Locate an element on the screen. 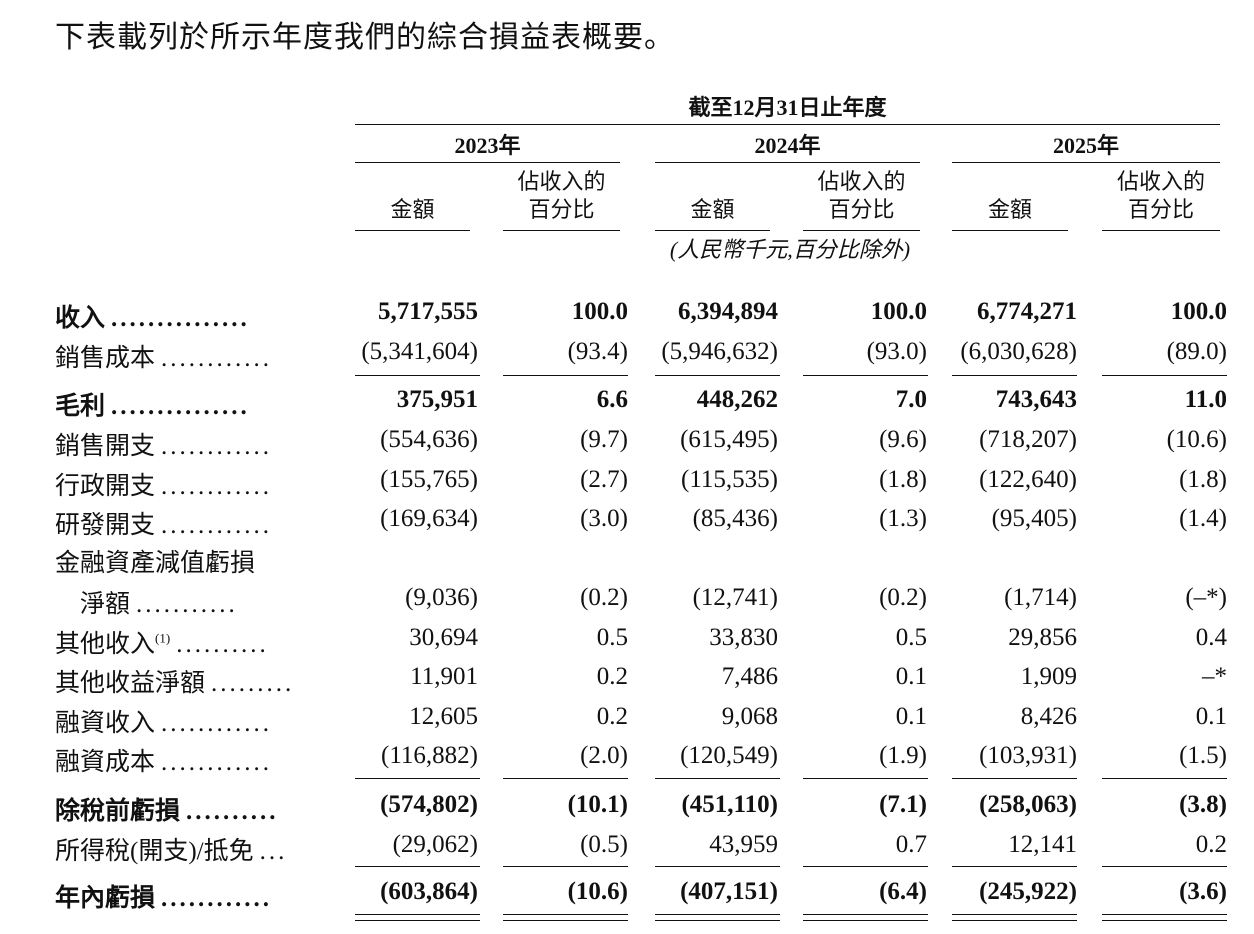  percent-cell: (3.8) is located at coordinates (1203, 804).